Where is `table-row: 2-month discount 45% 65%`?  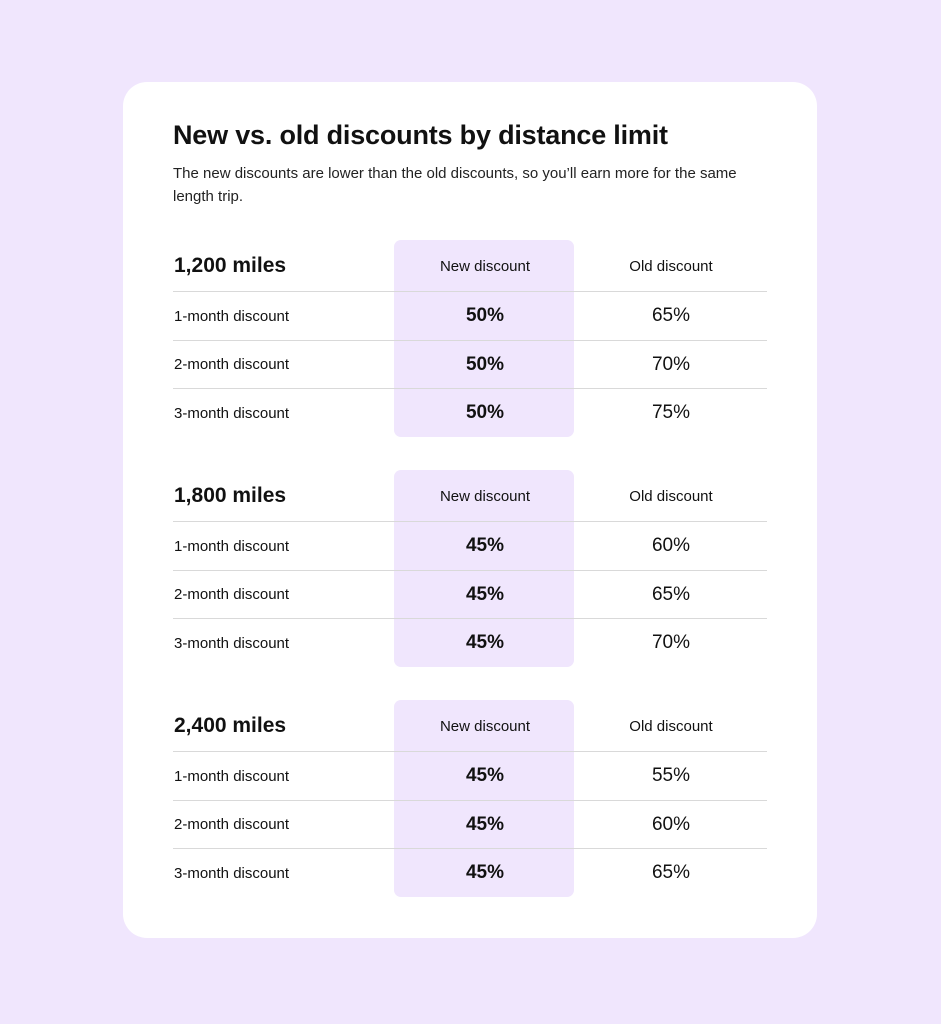 table-row: 2-month discount 45% 65% is located at coordinates (470, 594).